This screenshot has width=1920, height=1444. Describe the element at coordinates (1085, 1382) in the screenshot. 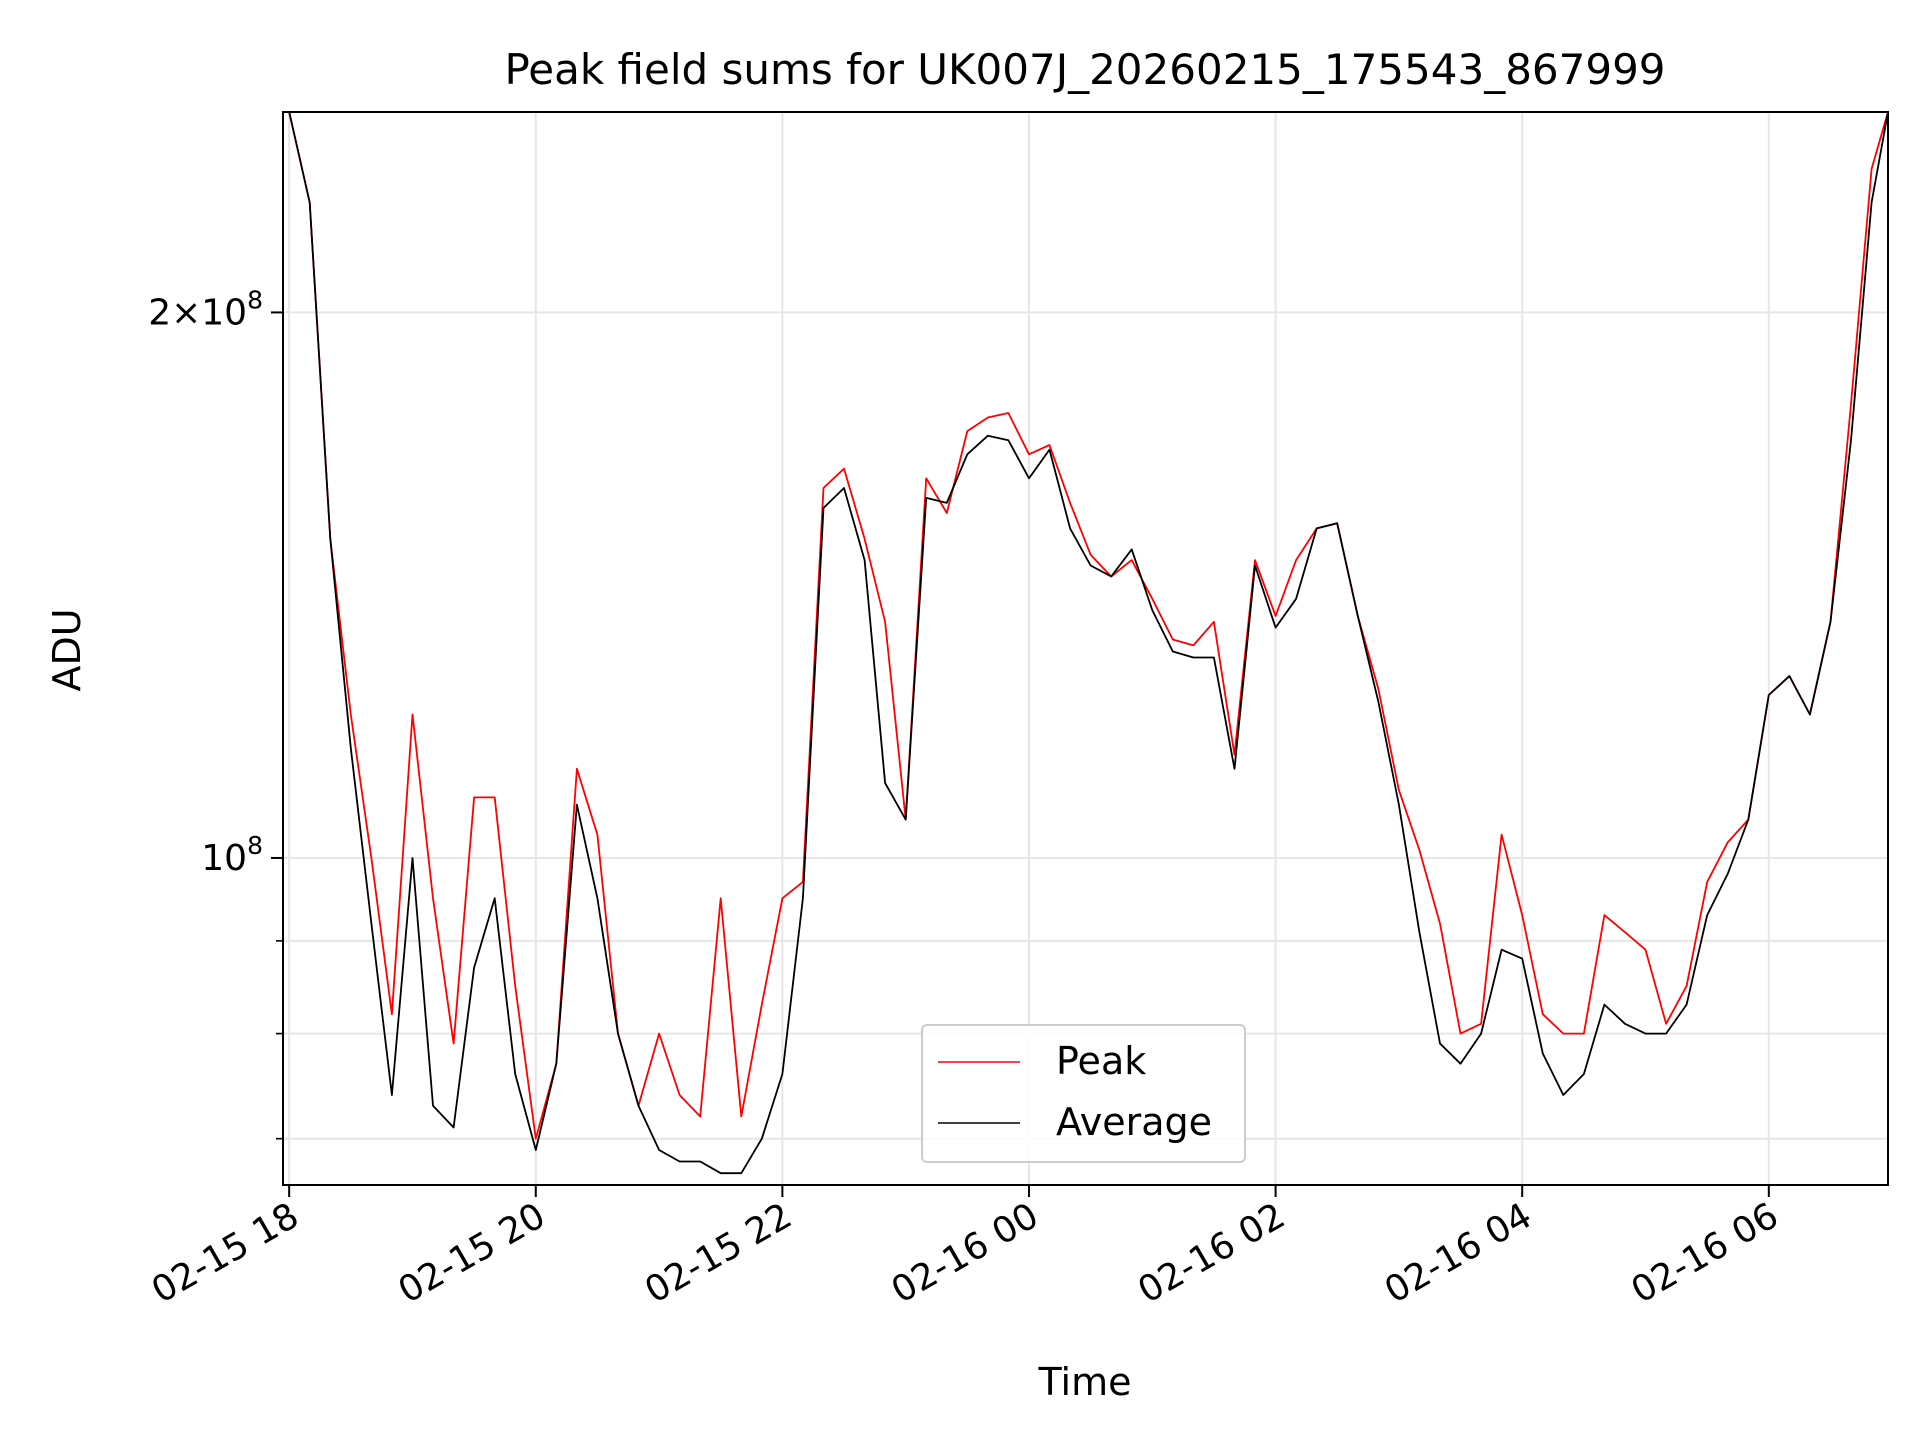

I see `x-axis-label: Time` at that location.